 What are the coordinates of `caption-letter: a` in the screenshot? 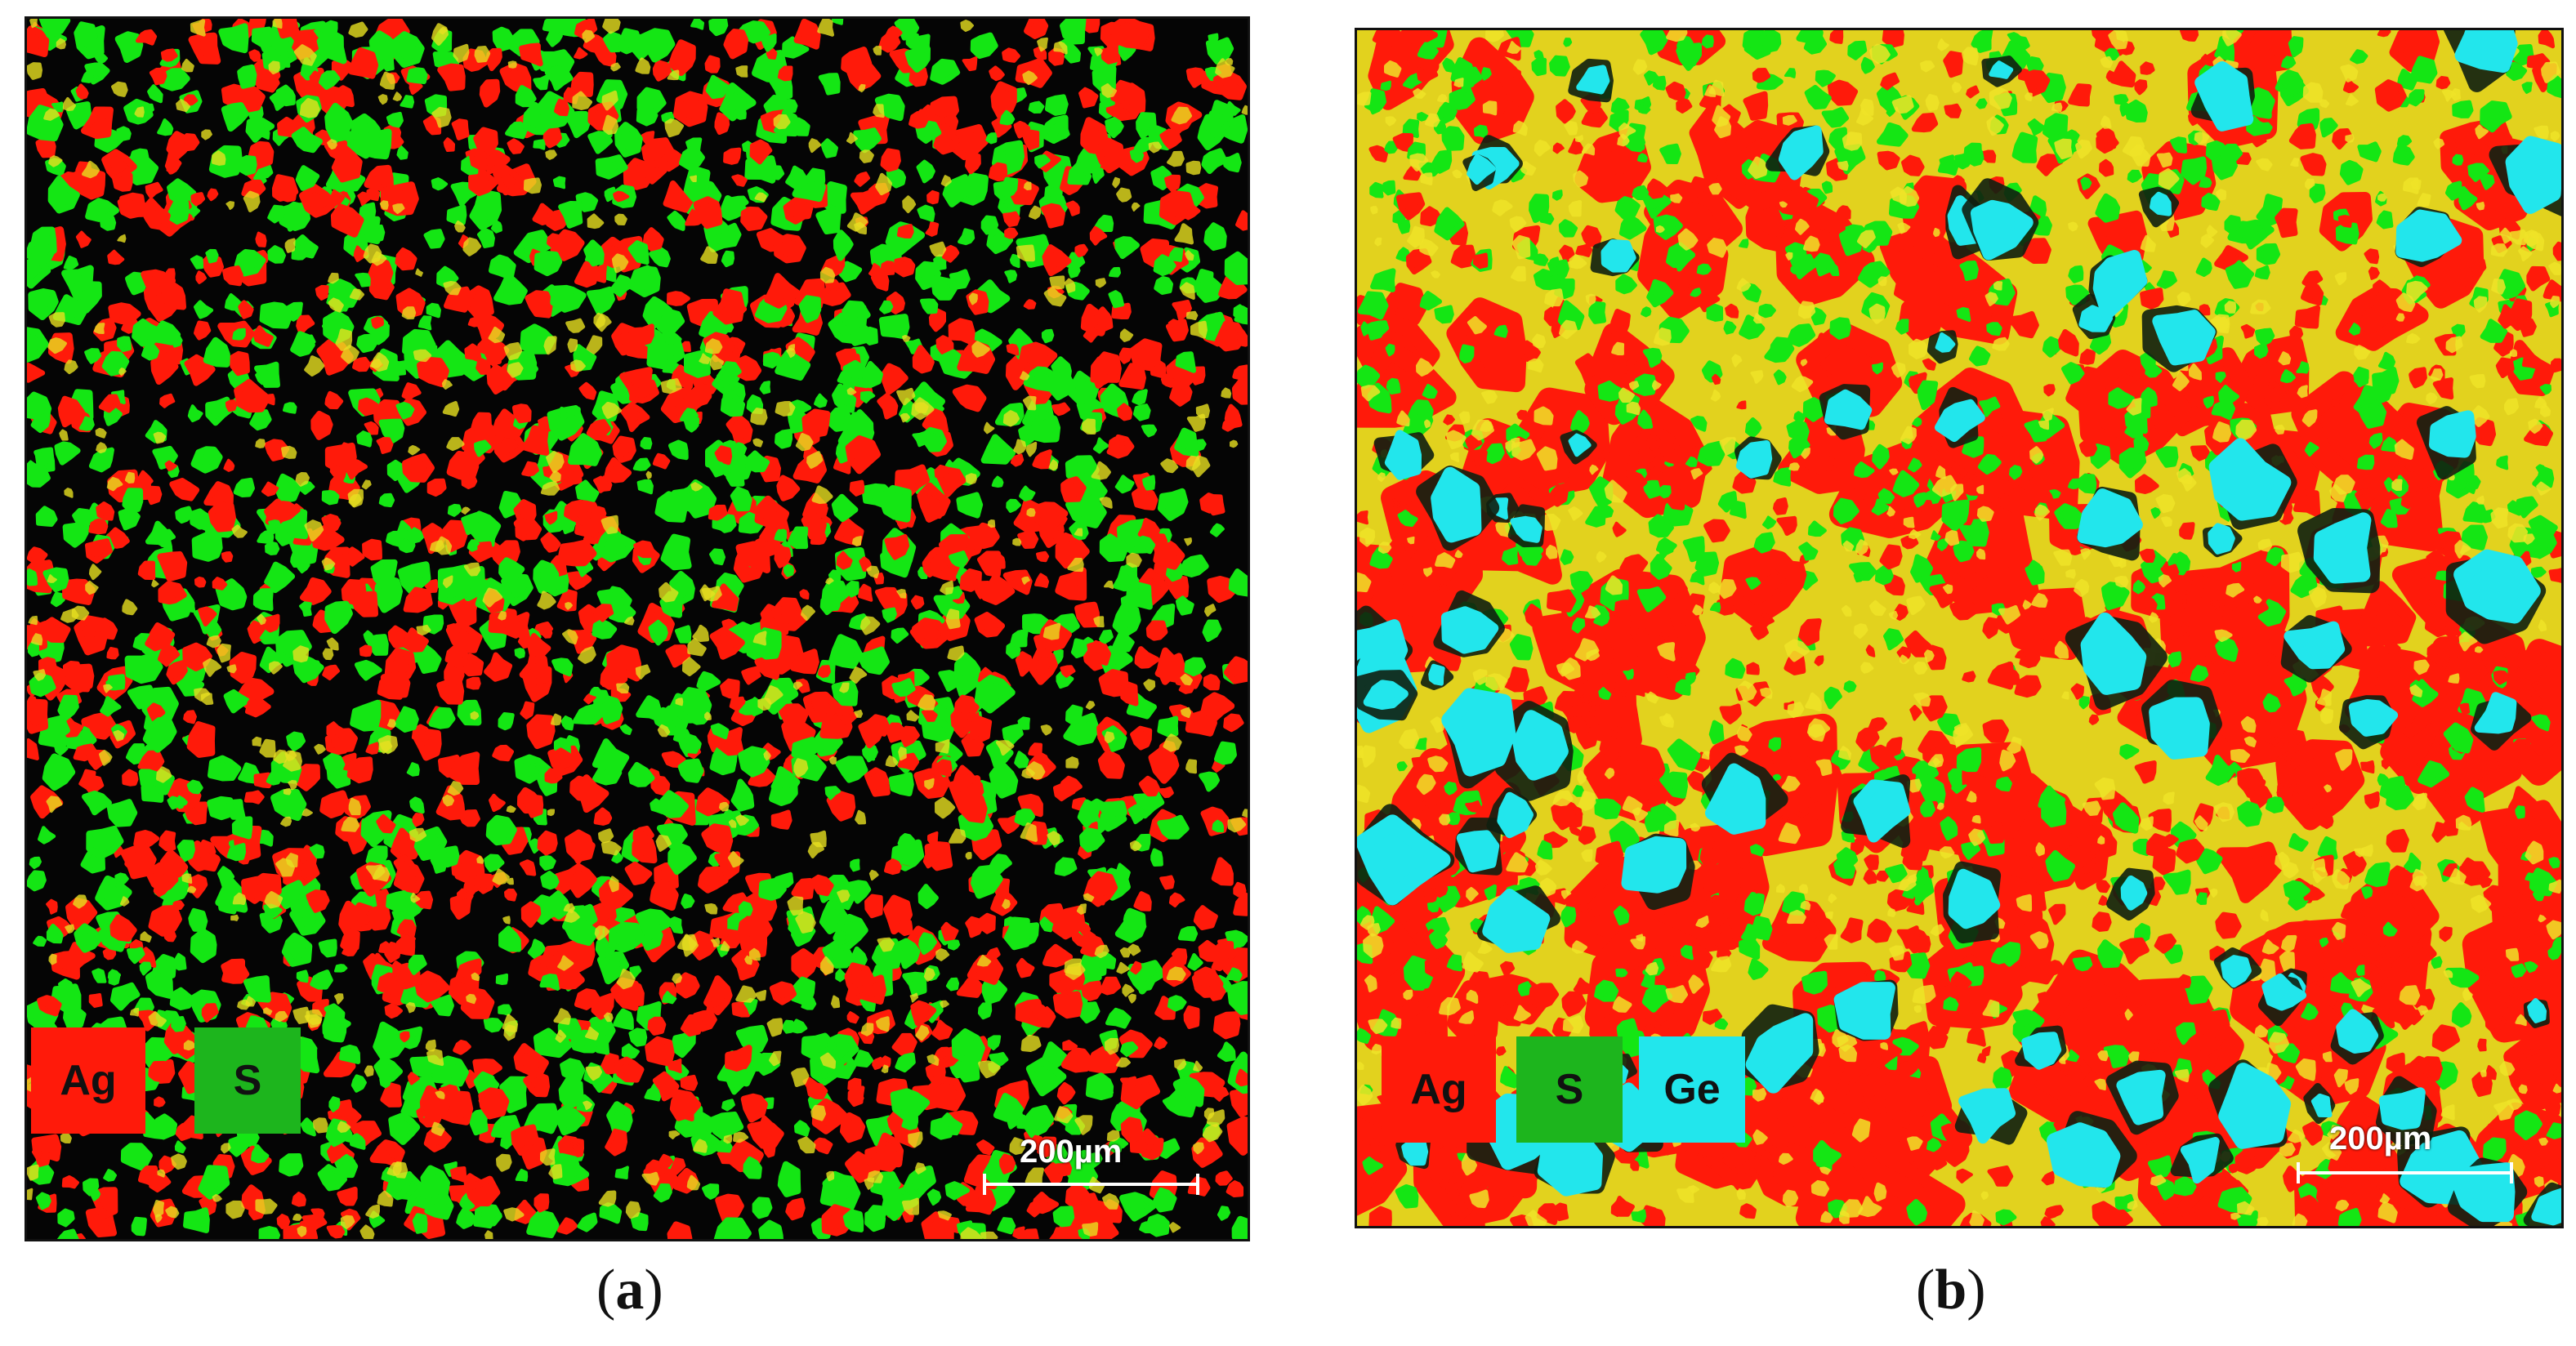 It's located at (630, 1290).